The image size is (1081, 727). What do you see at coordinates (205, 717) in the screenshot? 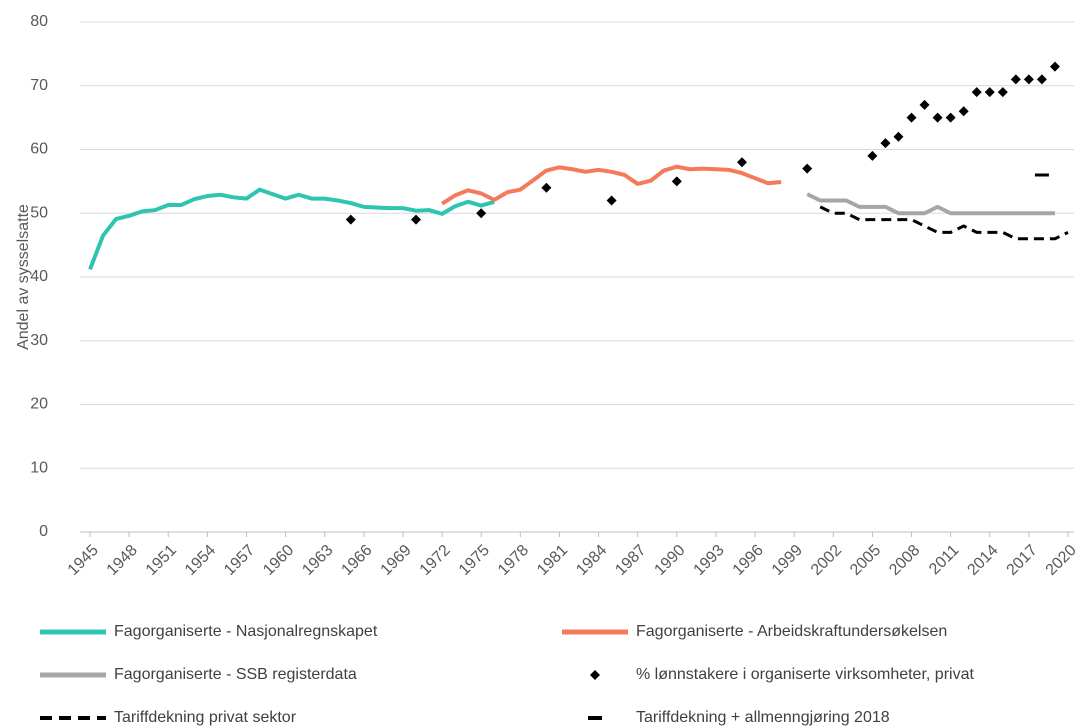
I see `legend-label: Tariffdekning privat sektor` at bounding box center [205, 717].